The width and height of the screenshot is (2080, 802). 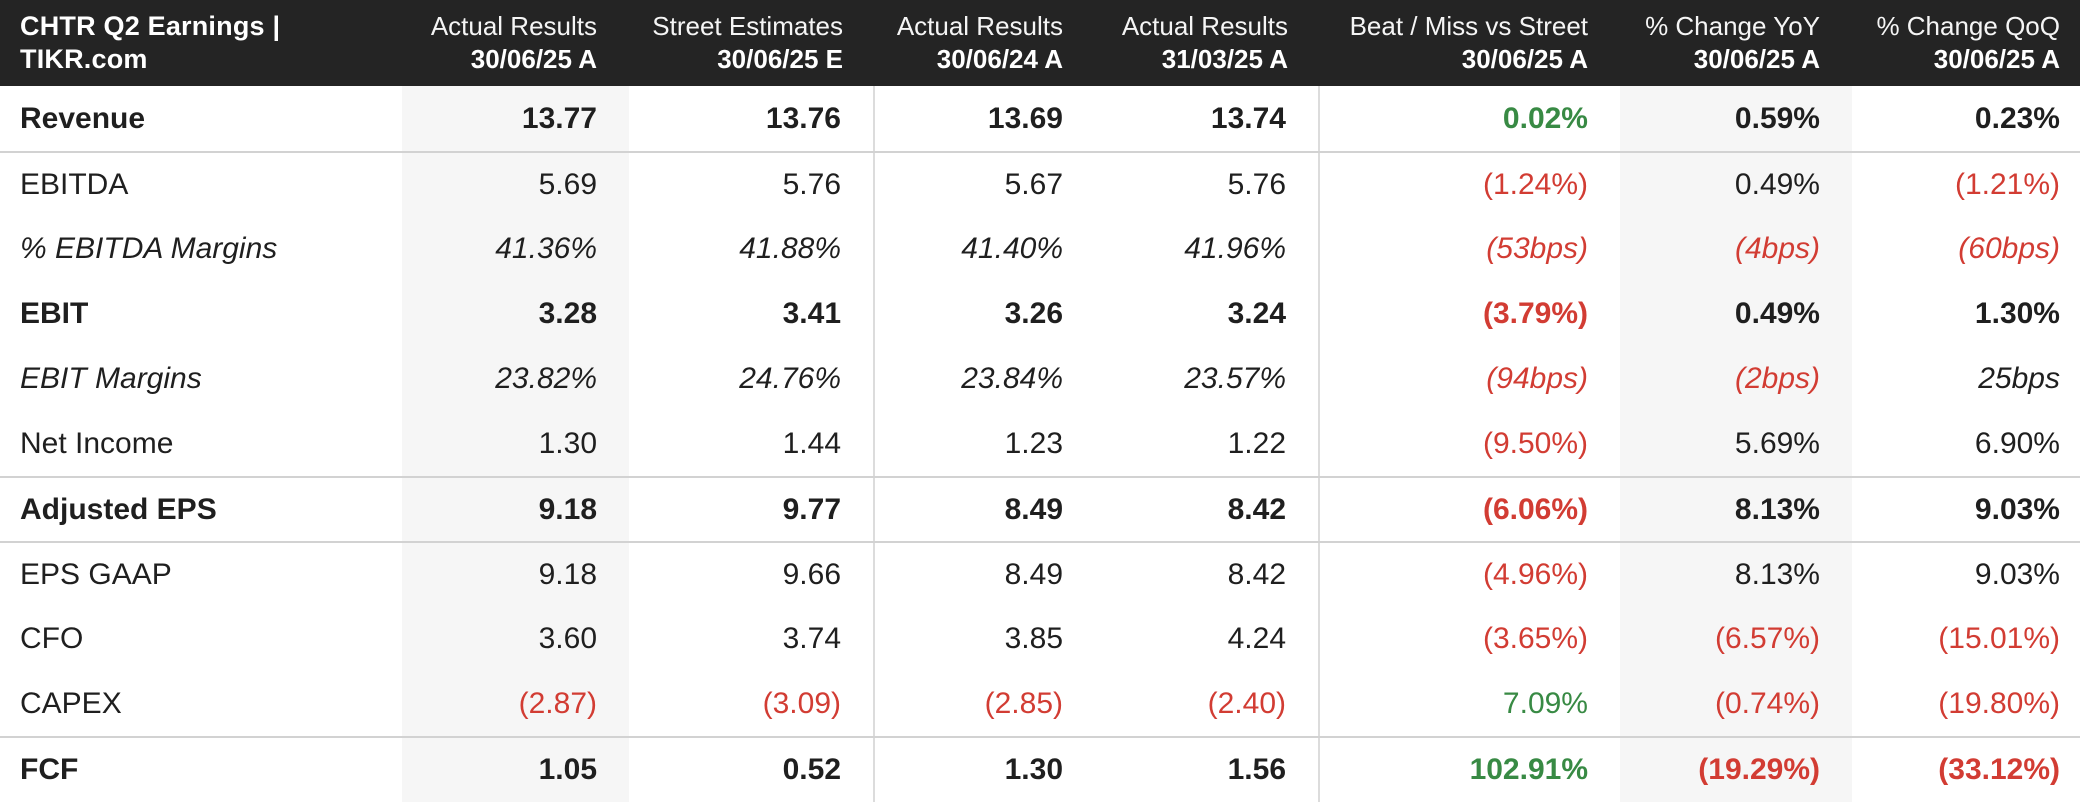 I want to click on value-cell: 1.30, so click(x=515, y=443).